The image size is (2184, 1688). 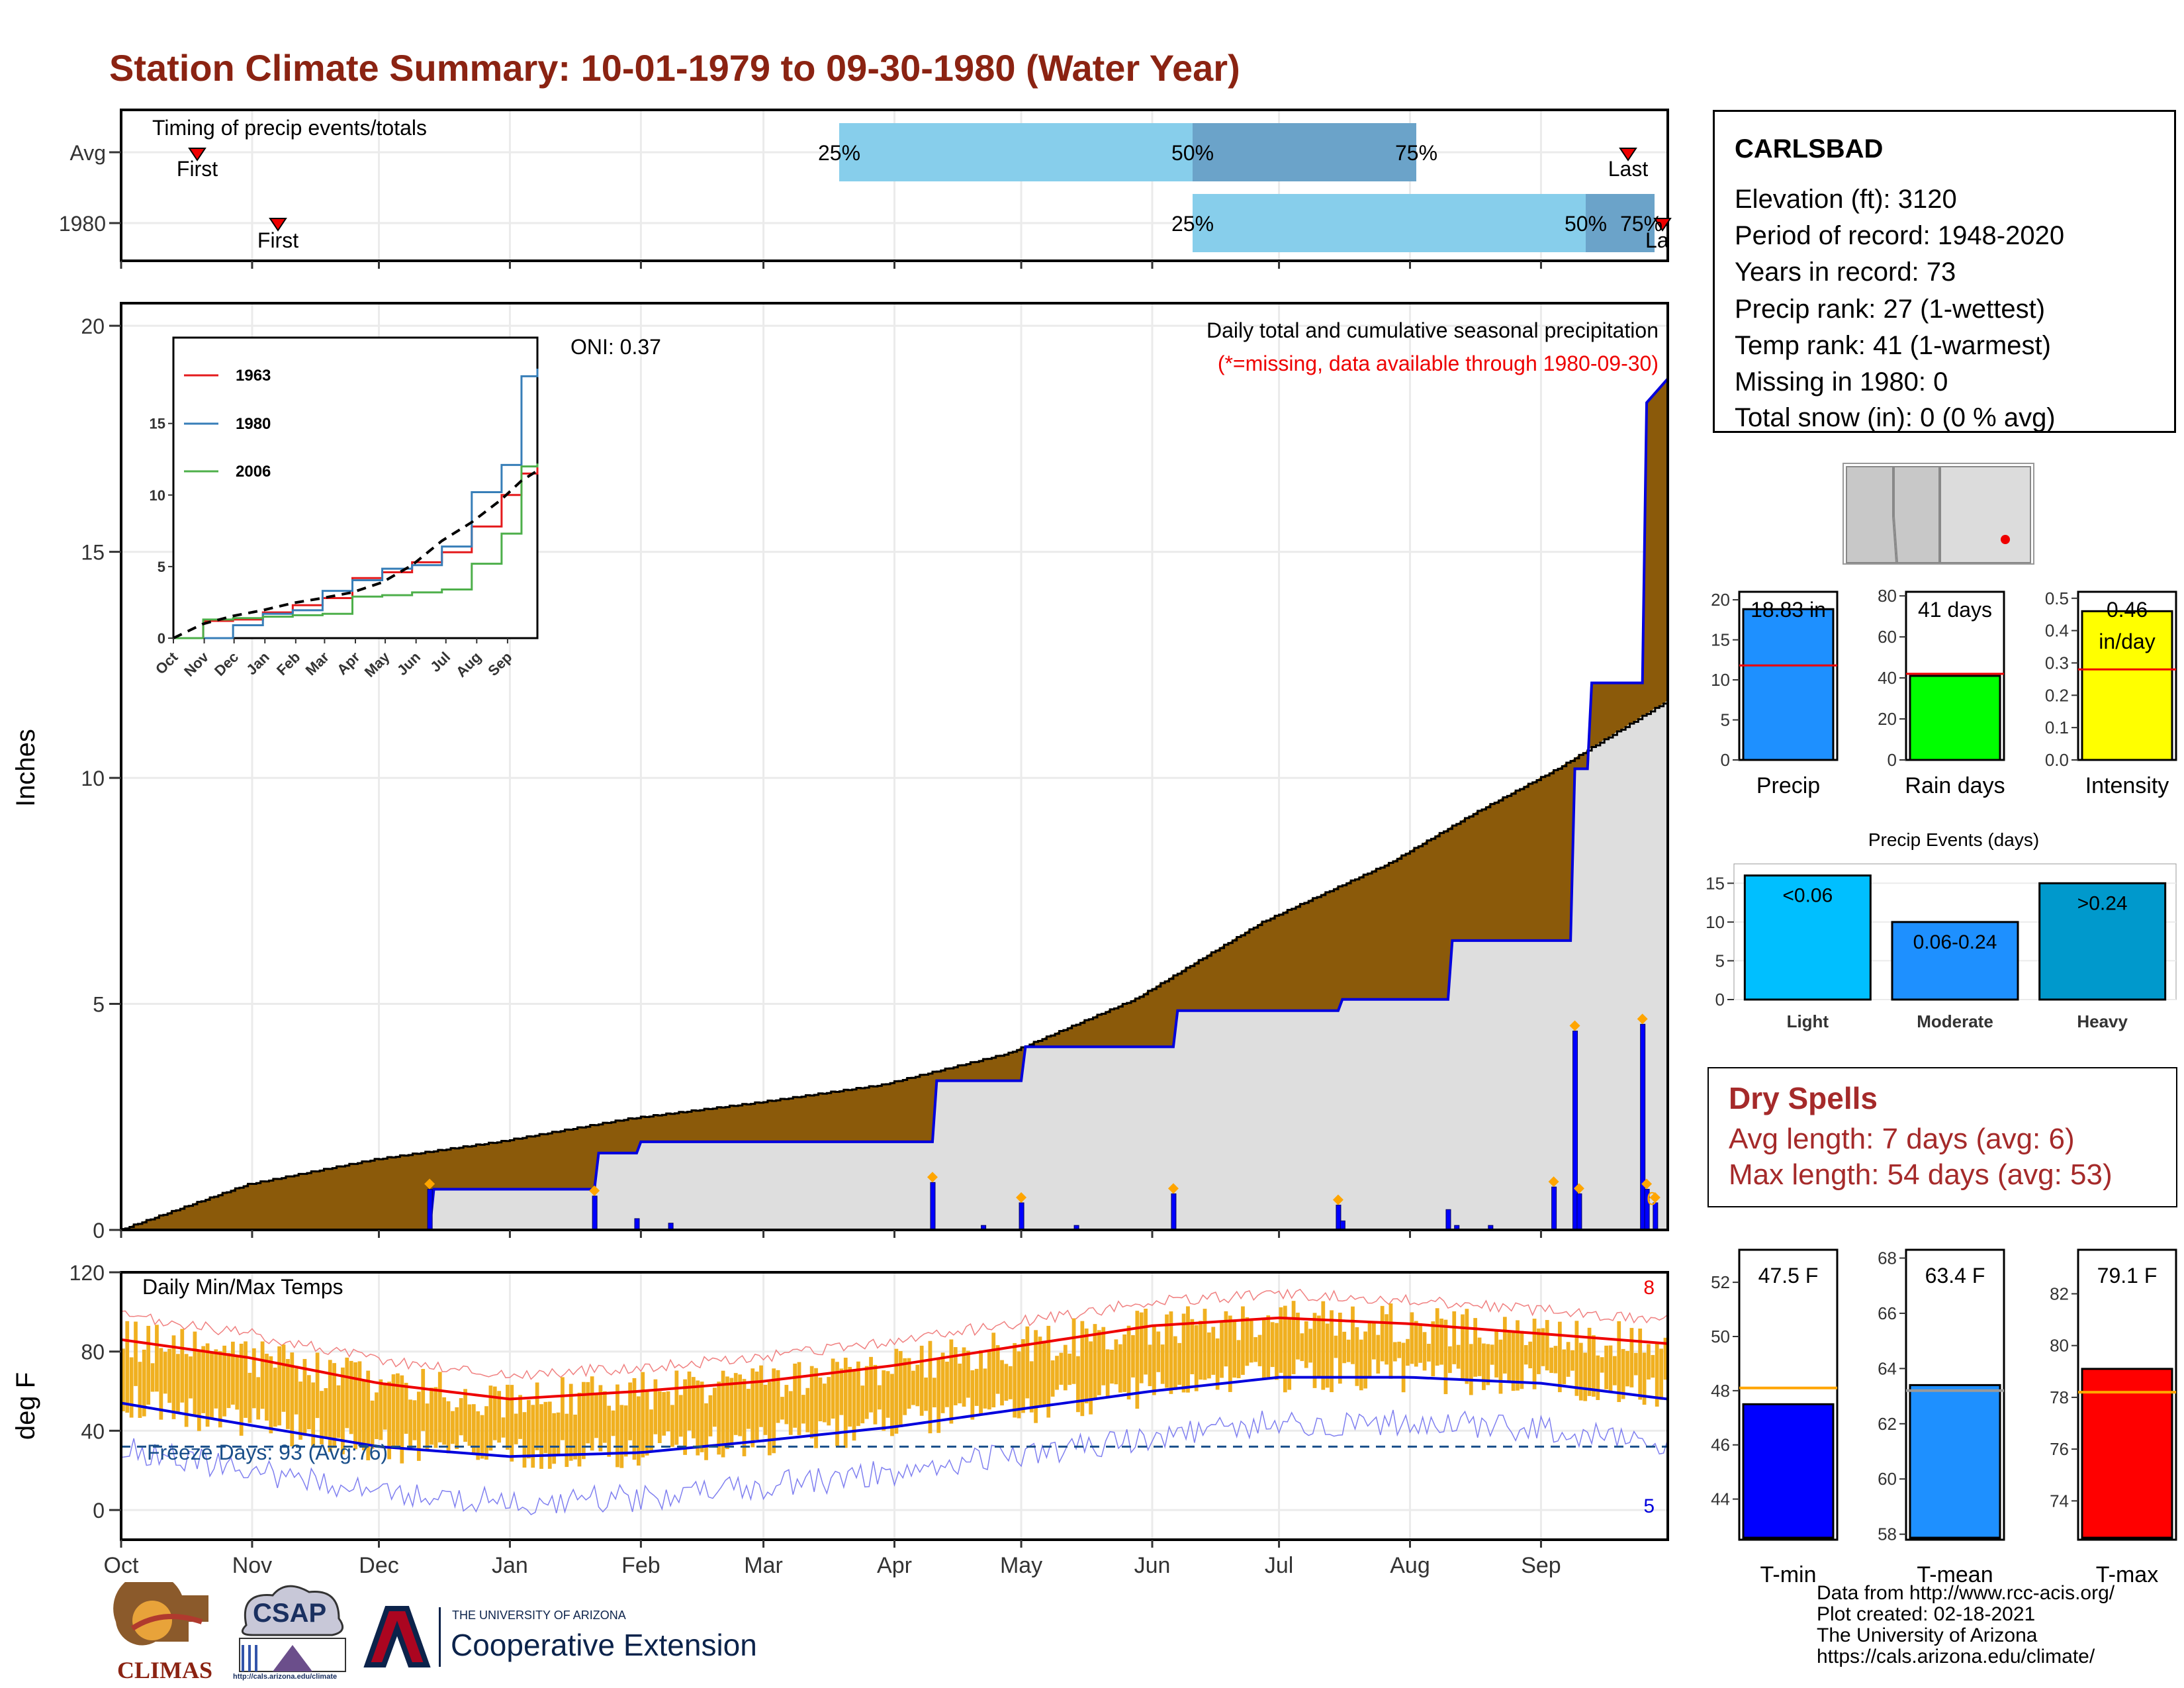 I want to click on intensity-tick-label: 0.0, so click(x=2057, y=760).